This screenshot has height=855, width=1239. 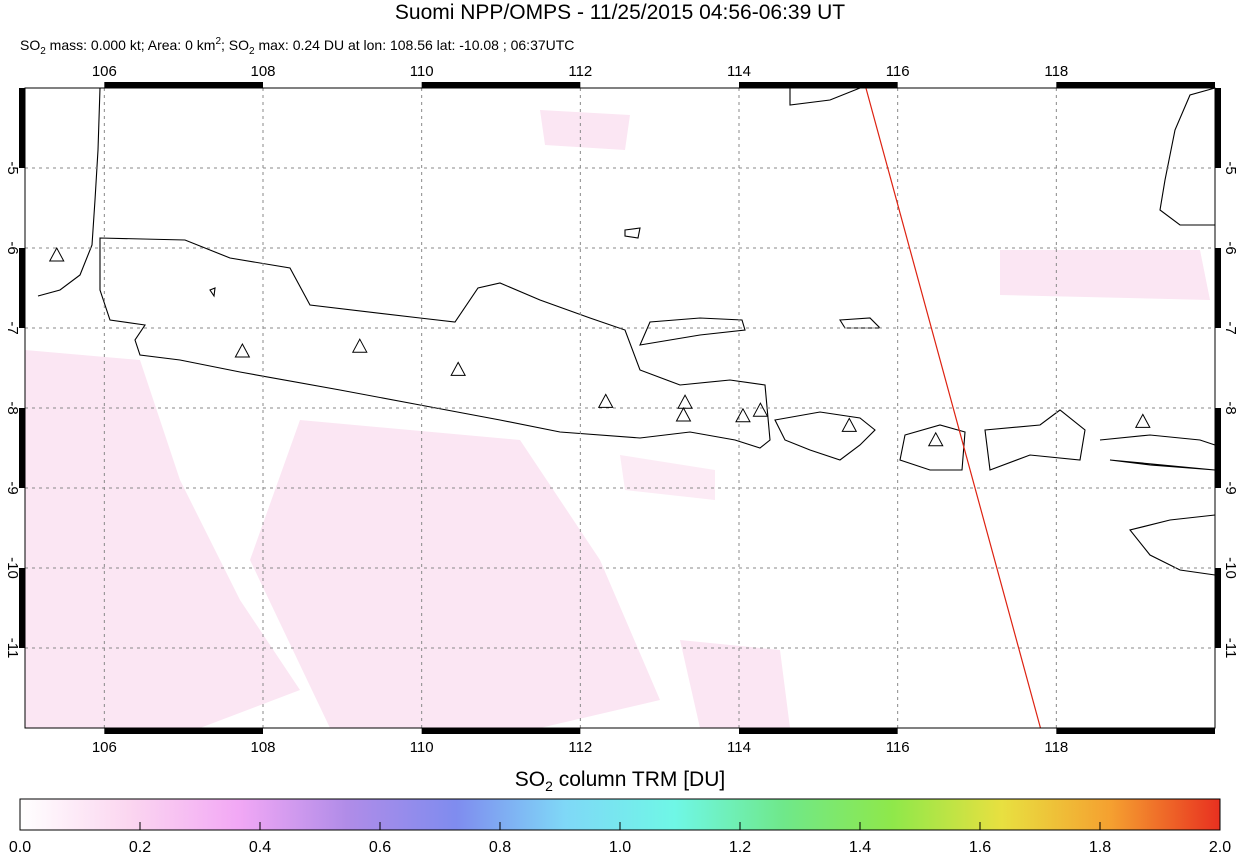 What do you see at coordinates (500, 847) in the screenshot?
I see `colorbar-tick-label: 0.8` at bounding box center [500, 847].